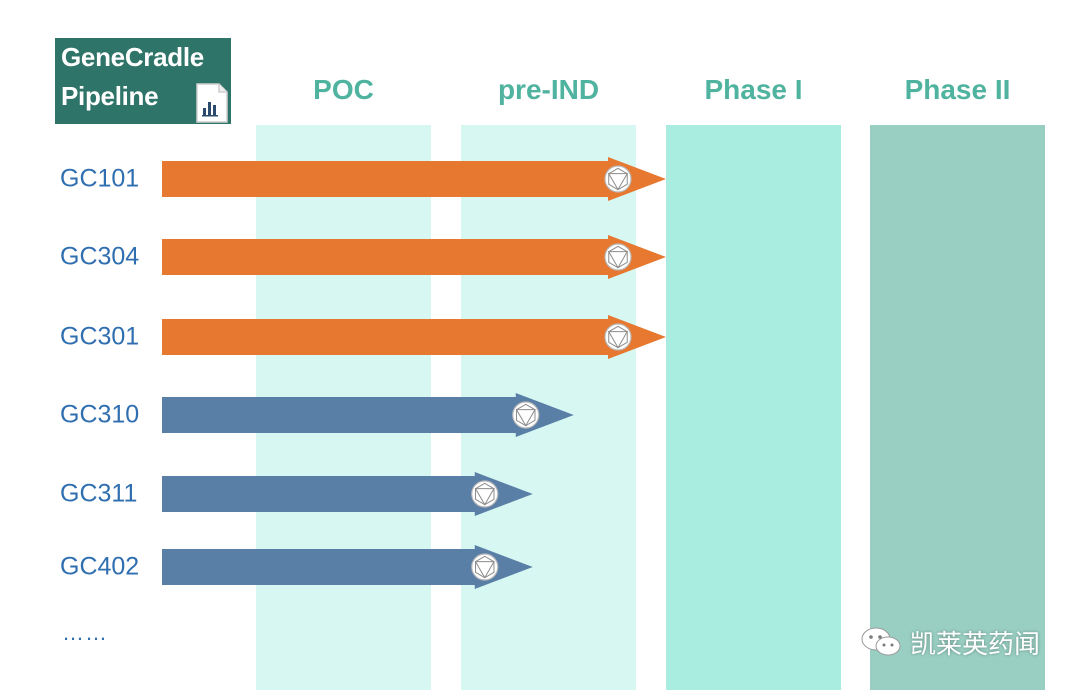 Image resolution: width=1080 pixels, height=690 pixels. What do you see at coordinates (100, 336) in the screenshot?
I see `row-label-gc301: GC301` at bounding box center [100, 336].